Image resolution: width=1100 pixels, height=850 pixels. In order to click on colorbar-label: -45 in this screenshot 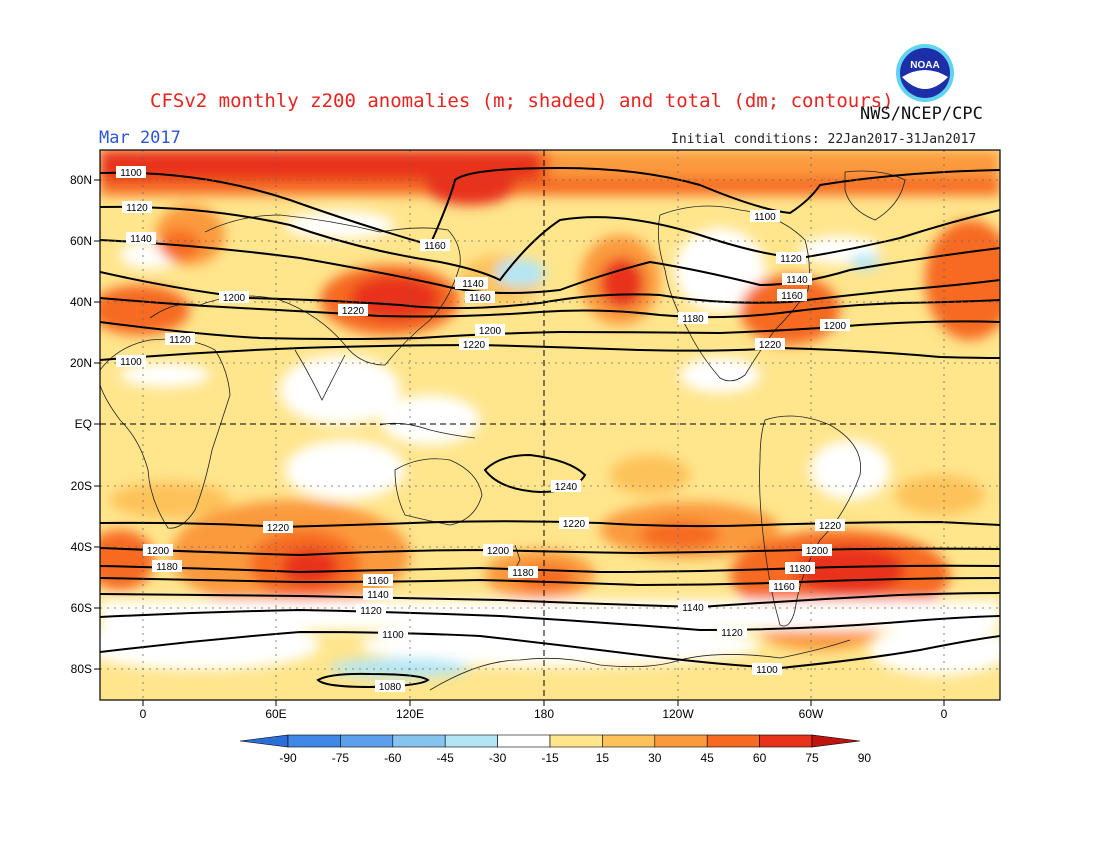, I will do `click(445, 758)`.